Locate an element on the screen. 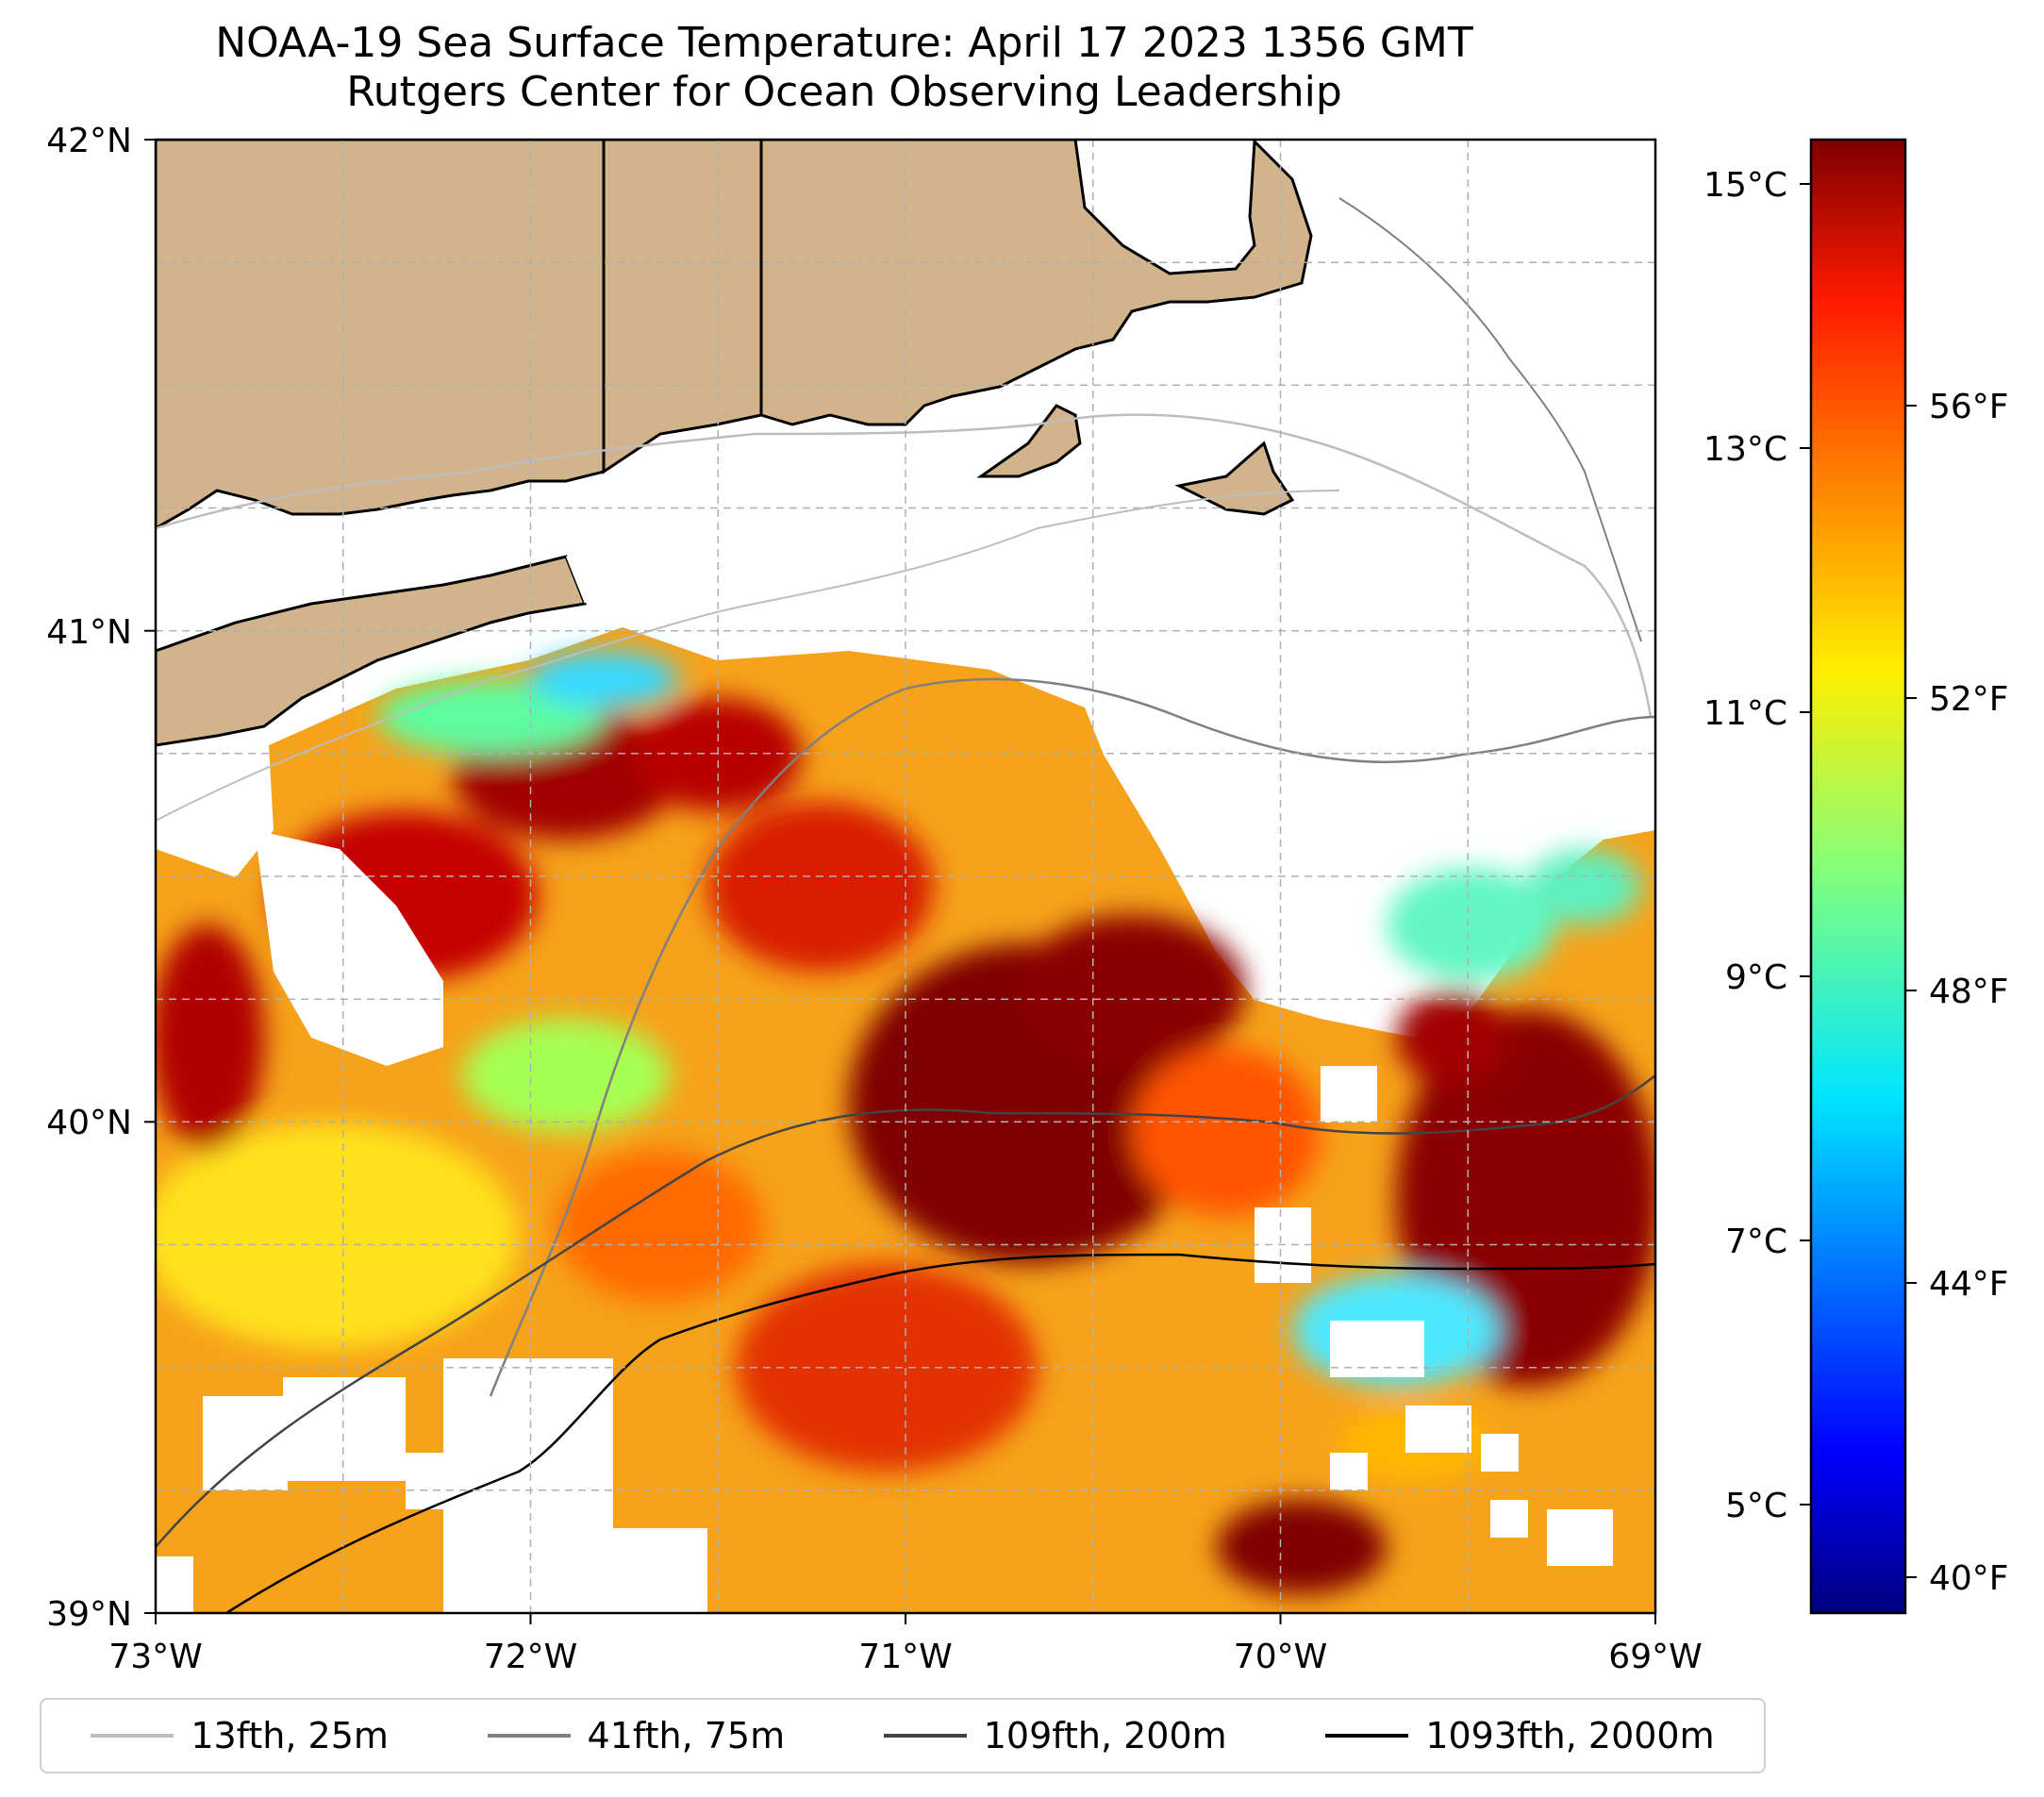 The height and width of the screenshot is (1797, 2044). legend-item: 109fth, 200m is located at coordinates (1055, 1735).